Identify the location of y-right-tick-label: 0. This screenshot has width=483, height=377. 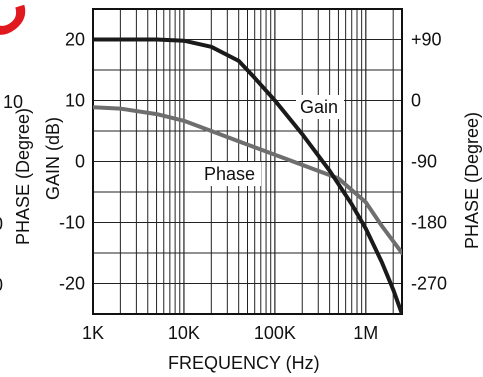
(416, 101).